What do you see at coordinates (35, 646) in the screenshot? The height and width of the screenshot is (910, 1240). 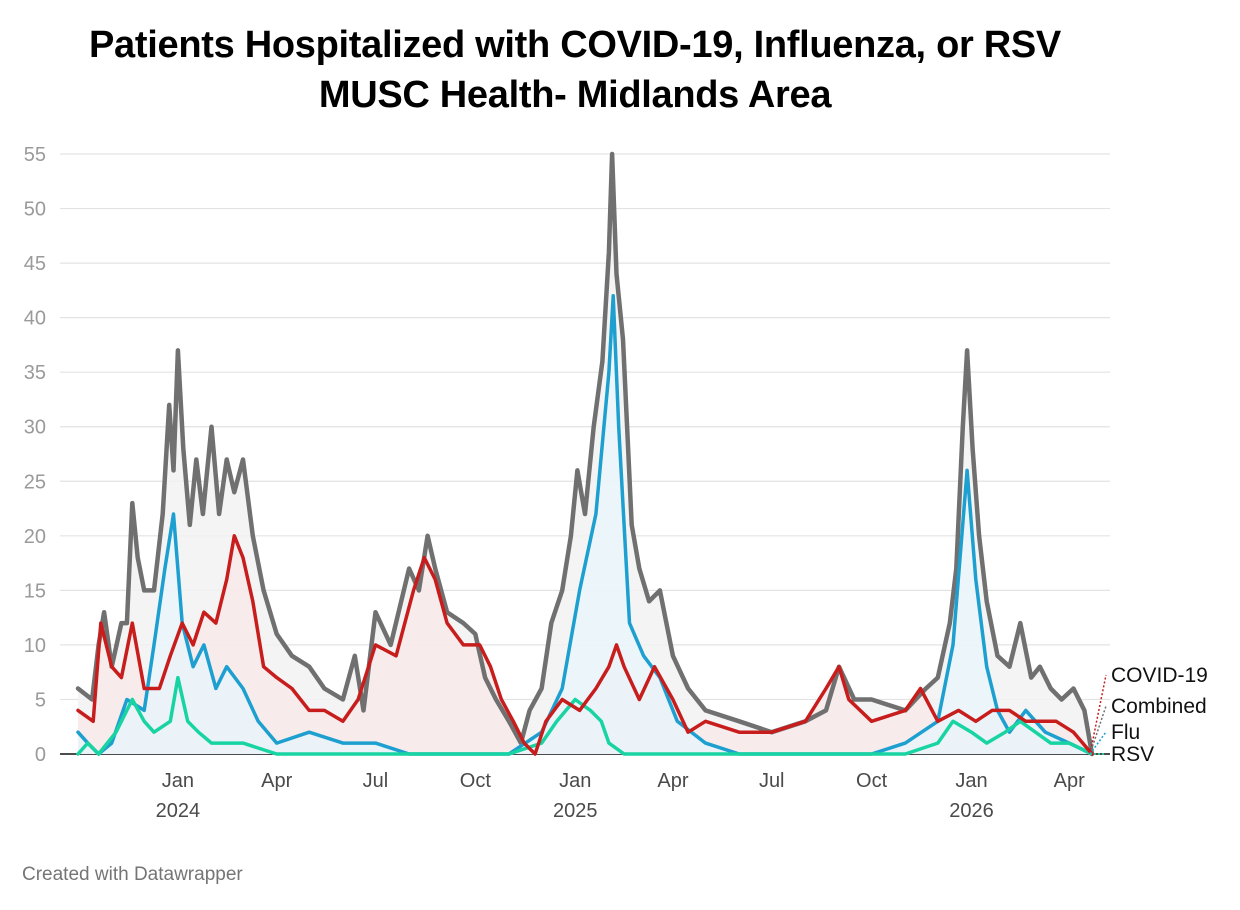 I see `y-tick-label-10: 10` at bounding box center [35, 646].